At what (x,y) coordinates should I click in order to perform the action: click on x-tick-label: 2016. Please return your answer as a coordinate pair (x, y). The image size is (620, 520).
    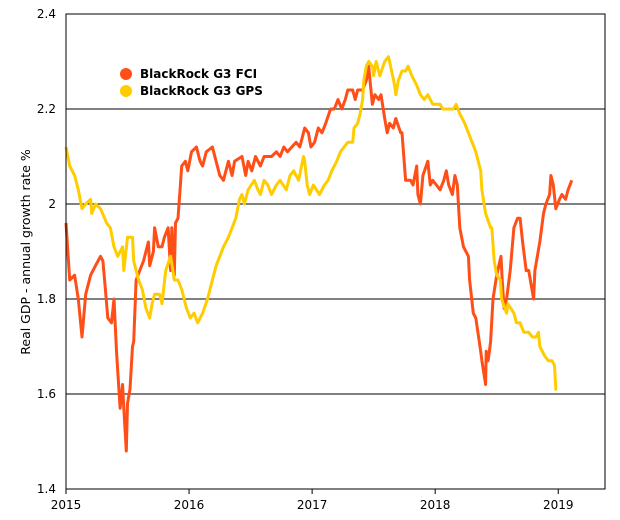
    Looking at the image, I should click on (189, 505).